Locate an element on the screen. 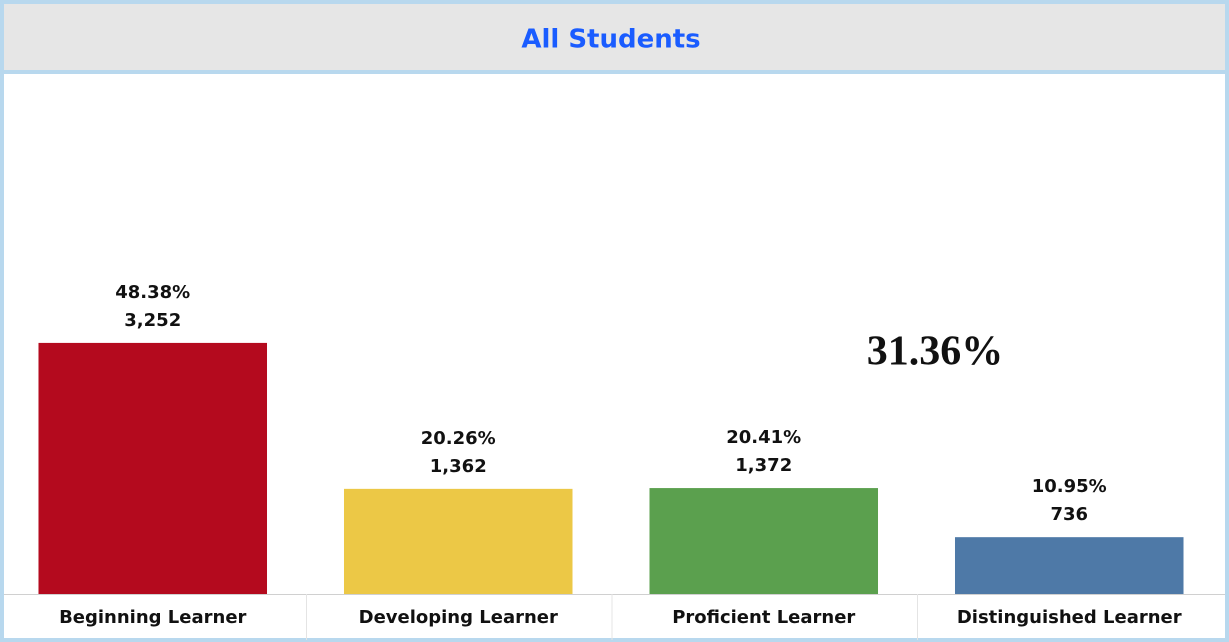 The image size is (1229, 642). value-label: 10.95% is located at coordinates (1069, 486).